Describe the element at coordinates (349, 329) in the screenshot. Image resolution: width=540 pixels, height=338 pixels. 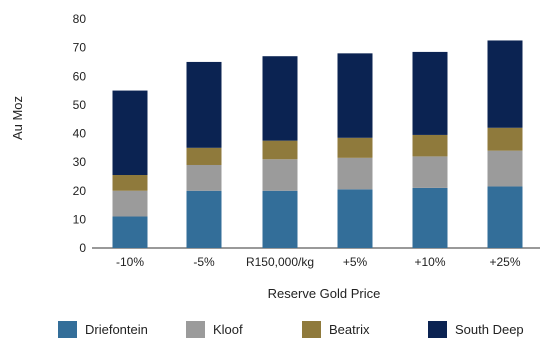
I see `legend-label: Beatrix` at that location.